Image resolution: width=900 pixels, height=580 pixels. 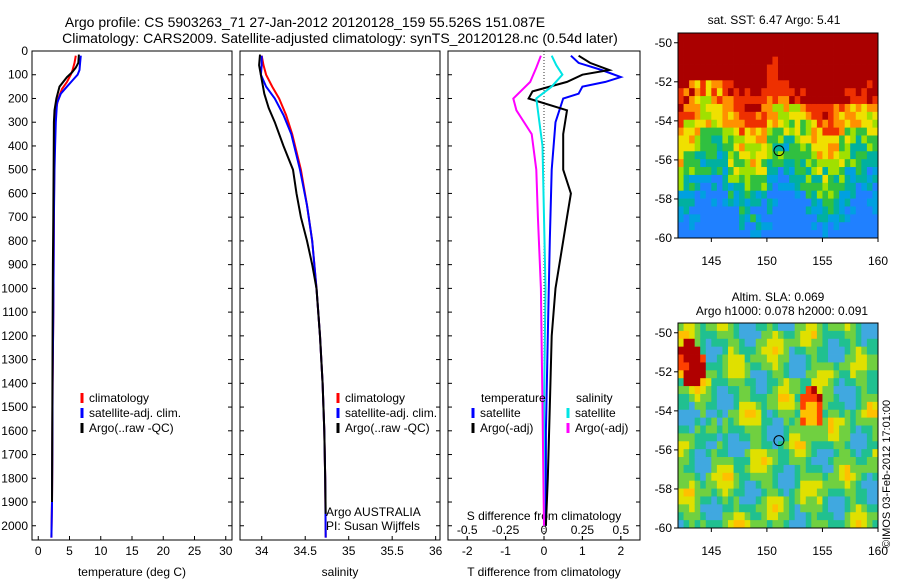 What do you see at coordinates (14, 336) in the screenshot?
I see `y-tick-label: 1200` at bounding box center [14, 336].